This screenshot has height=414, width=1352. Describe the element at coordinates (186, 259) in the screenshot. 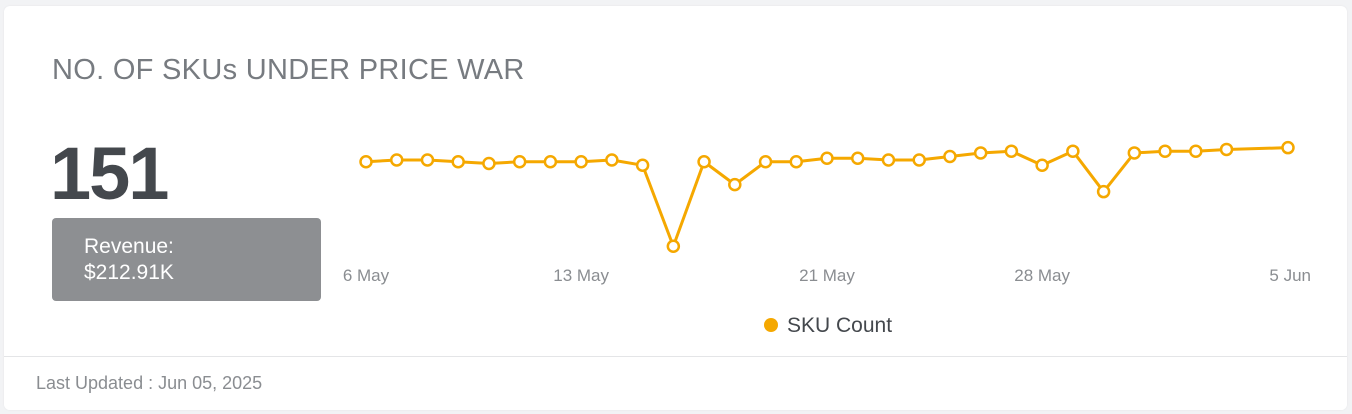

I see `revenue-badge: Revenue: $212.91K` at that location.